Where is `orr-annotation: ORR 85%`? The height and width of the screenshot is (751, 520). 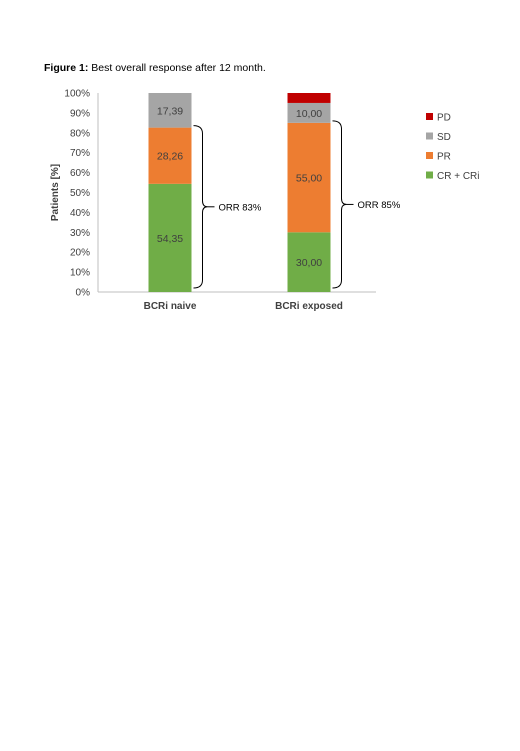 orr-annotation: ORR 85% is located at coordinates (379, 205).